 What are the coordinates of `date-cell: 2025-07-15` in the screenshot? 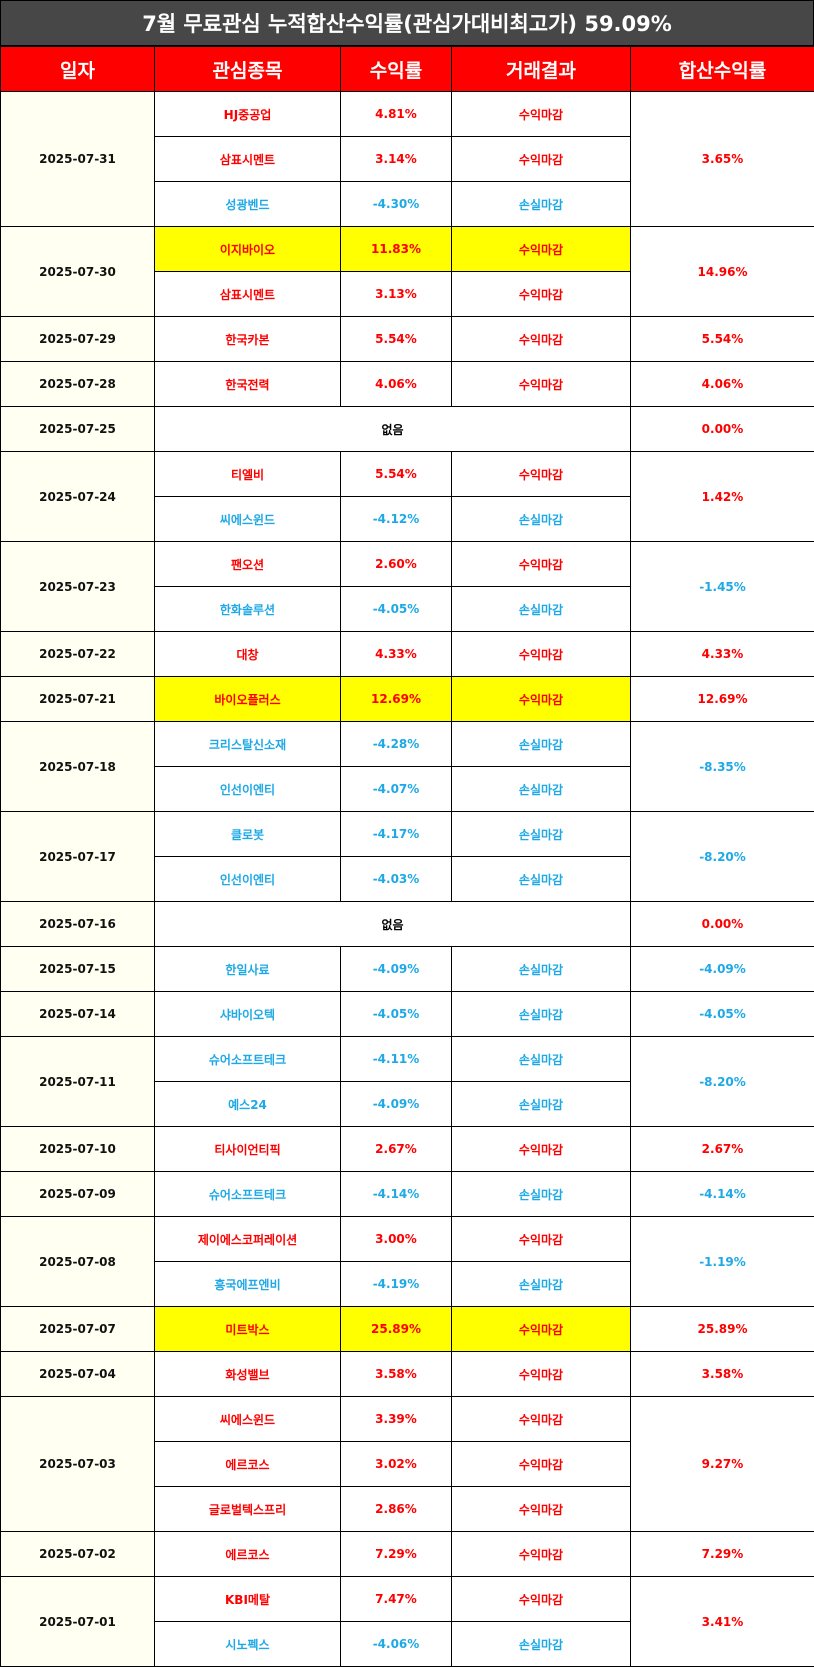 It's located at (78, 969).